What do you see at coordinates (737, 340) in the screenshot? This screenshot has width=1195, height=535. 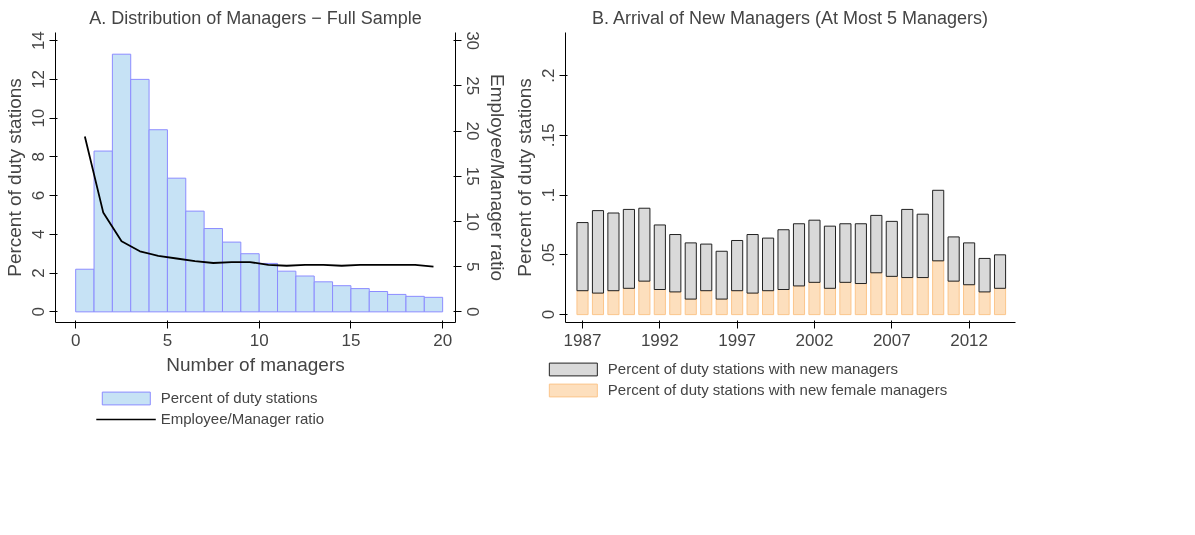 I see `x-tick-label: 1997` at bounding box center [737, 340].